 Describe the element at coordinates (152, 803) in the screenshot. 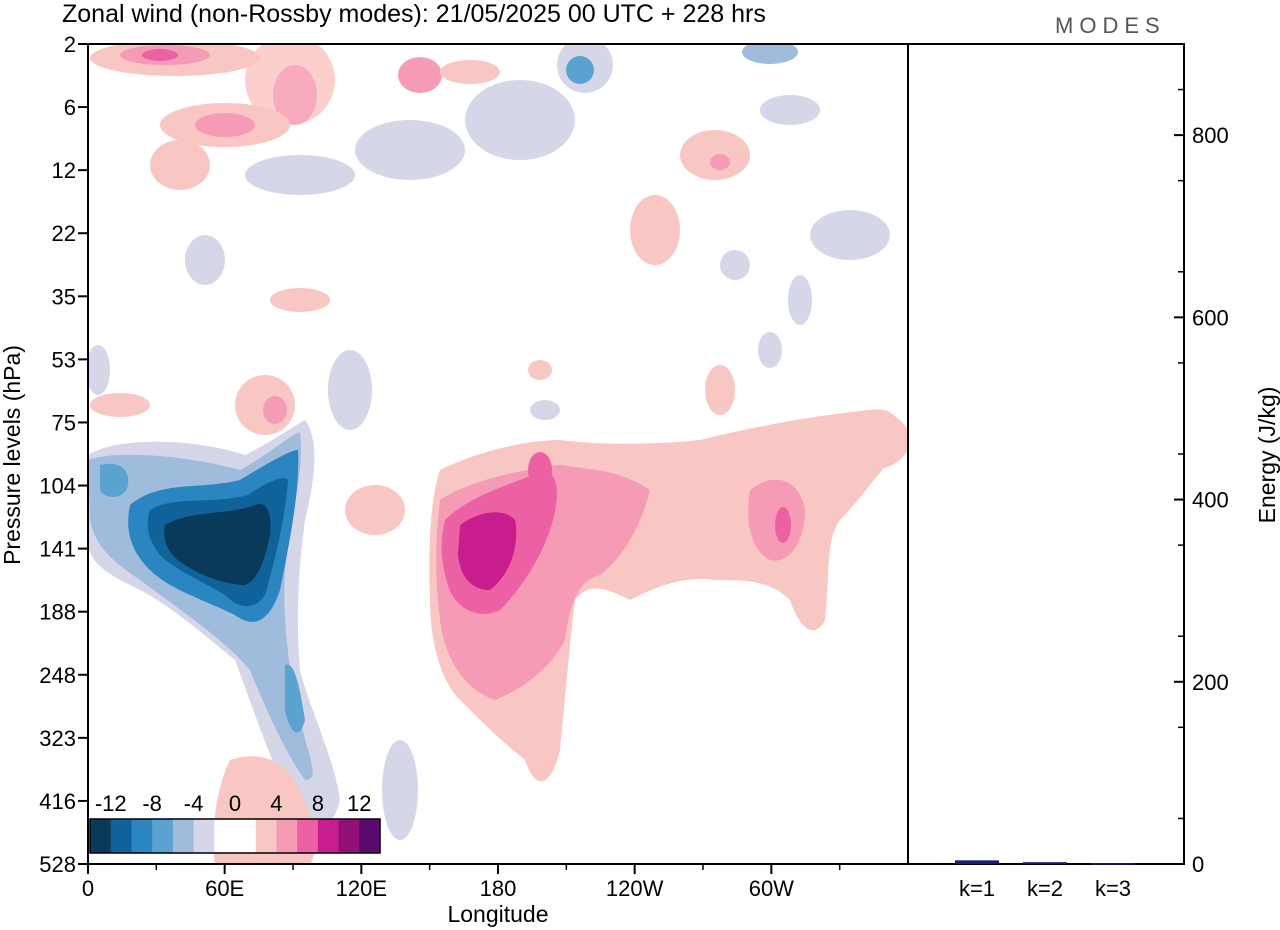

I see `colorbar-label: -8` at that location.